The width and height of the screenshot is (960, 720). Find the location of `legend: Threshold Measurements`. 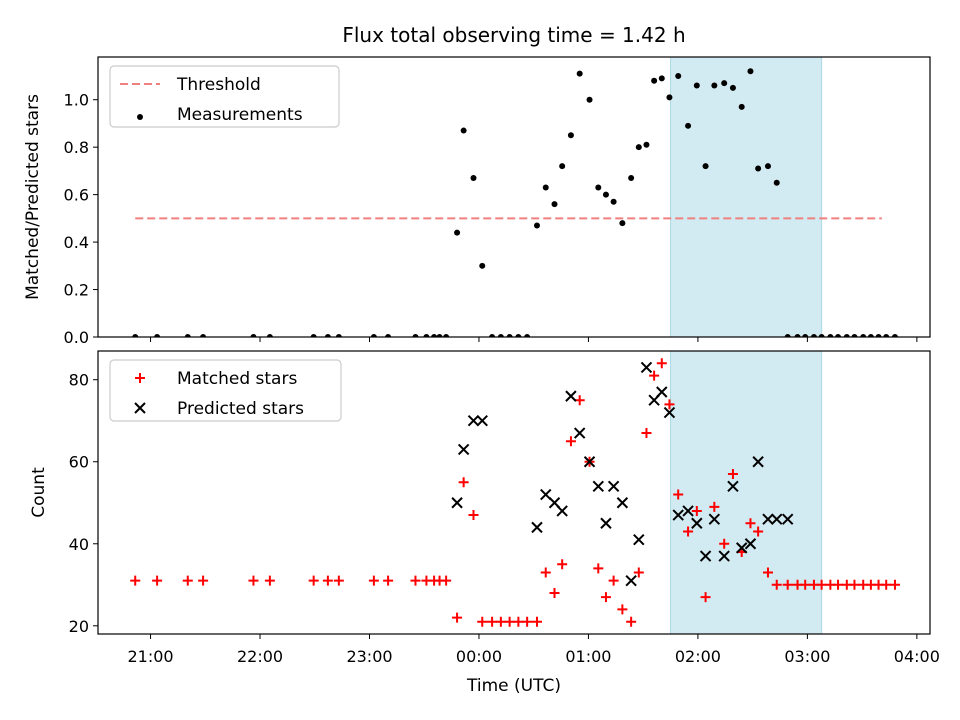

legend: Threshold Measurements is located at coordinates (224, 96).